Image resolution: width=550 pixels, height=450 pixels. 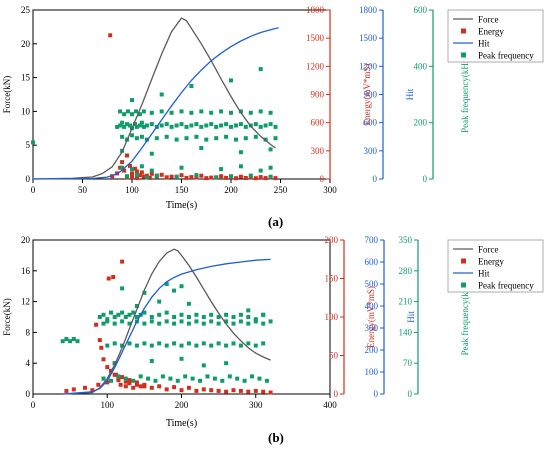 What do you see at coordinates (28, 394) in the screenshot?
I see `y-tick-label-0-b: 0` at bounding box center [28, 394].